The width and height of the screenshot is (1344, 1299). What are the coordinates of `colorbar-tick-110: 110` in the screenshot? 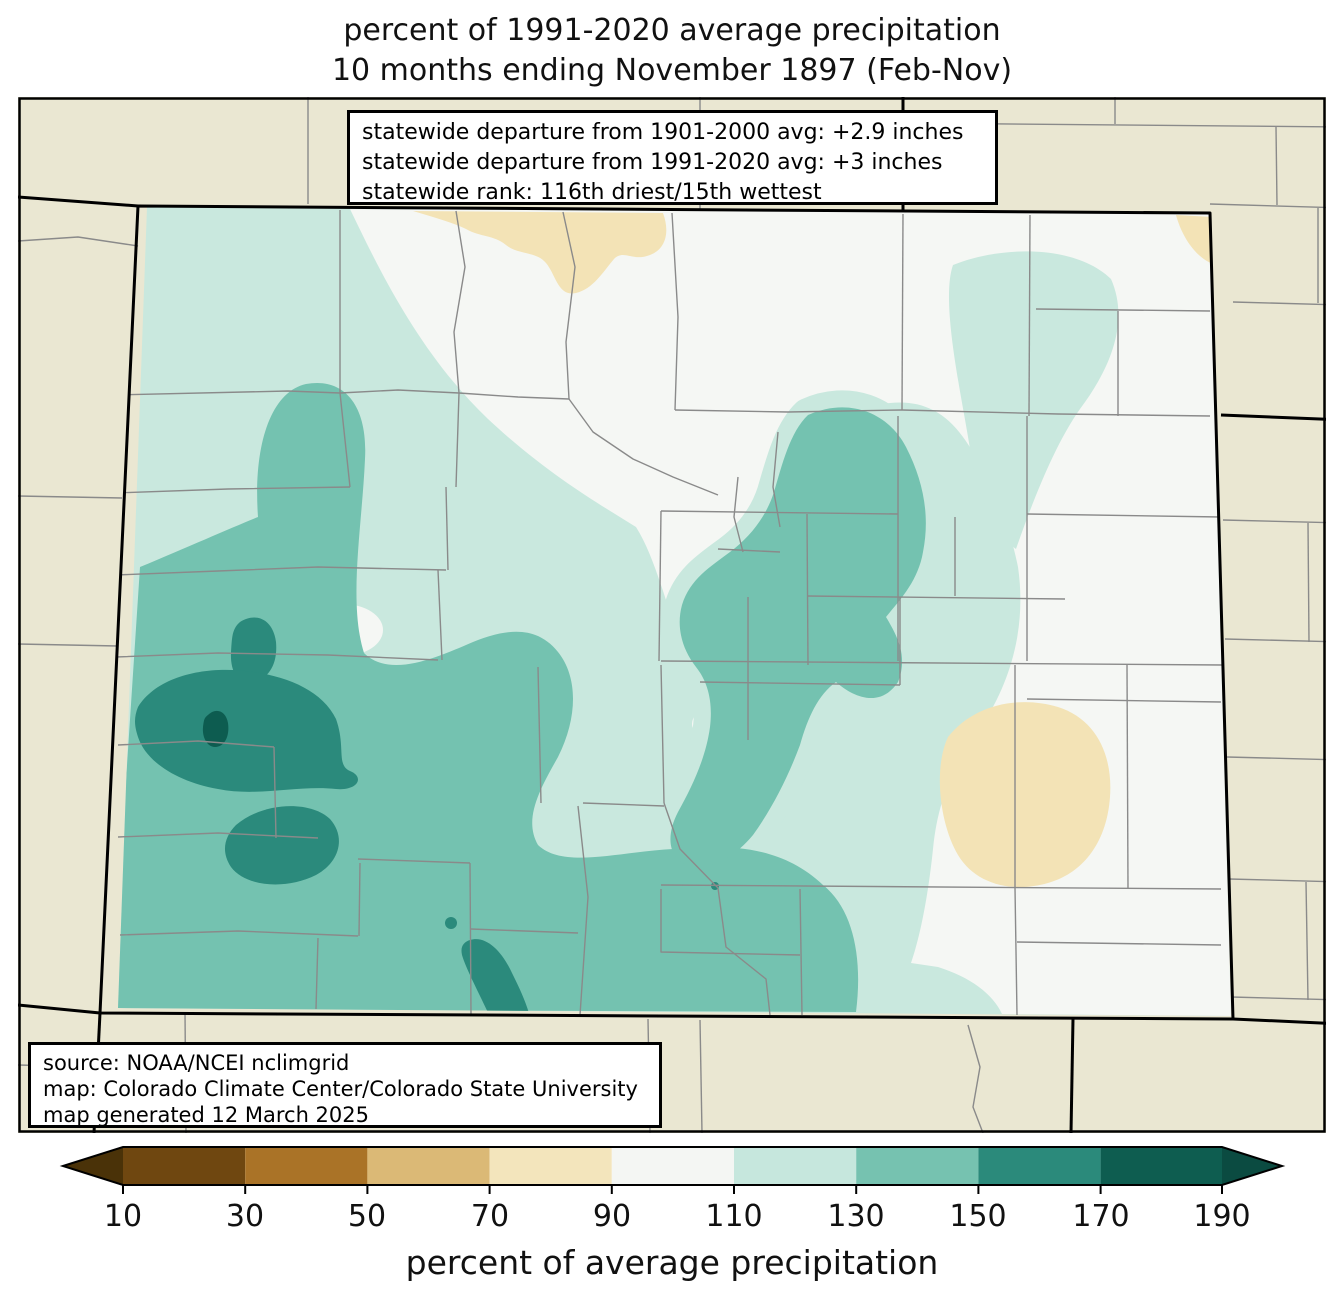 It's located at (734, 1216).